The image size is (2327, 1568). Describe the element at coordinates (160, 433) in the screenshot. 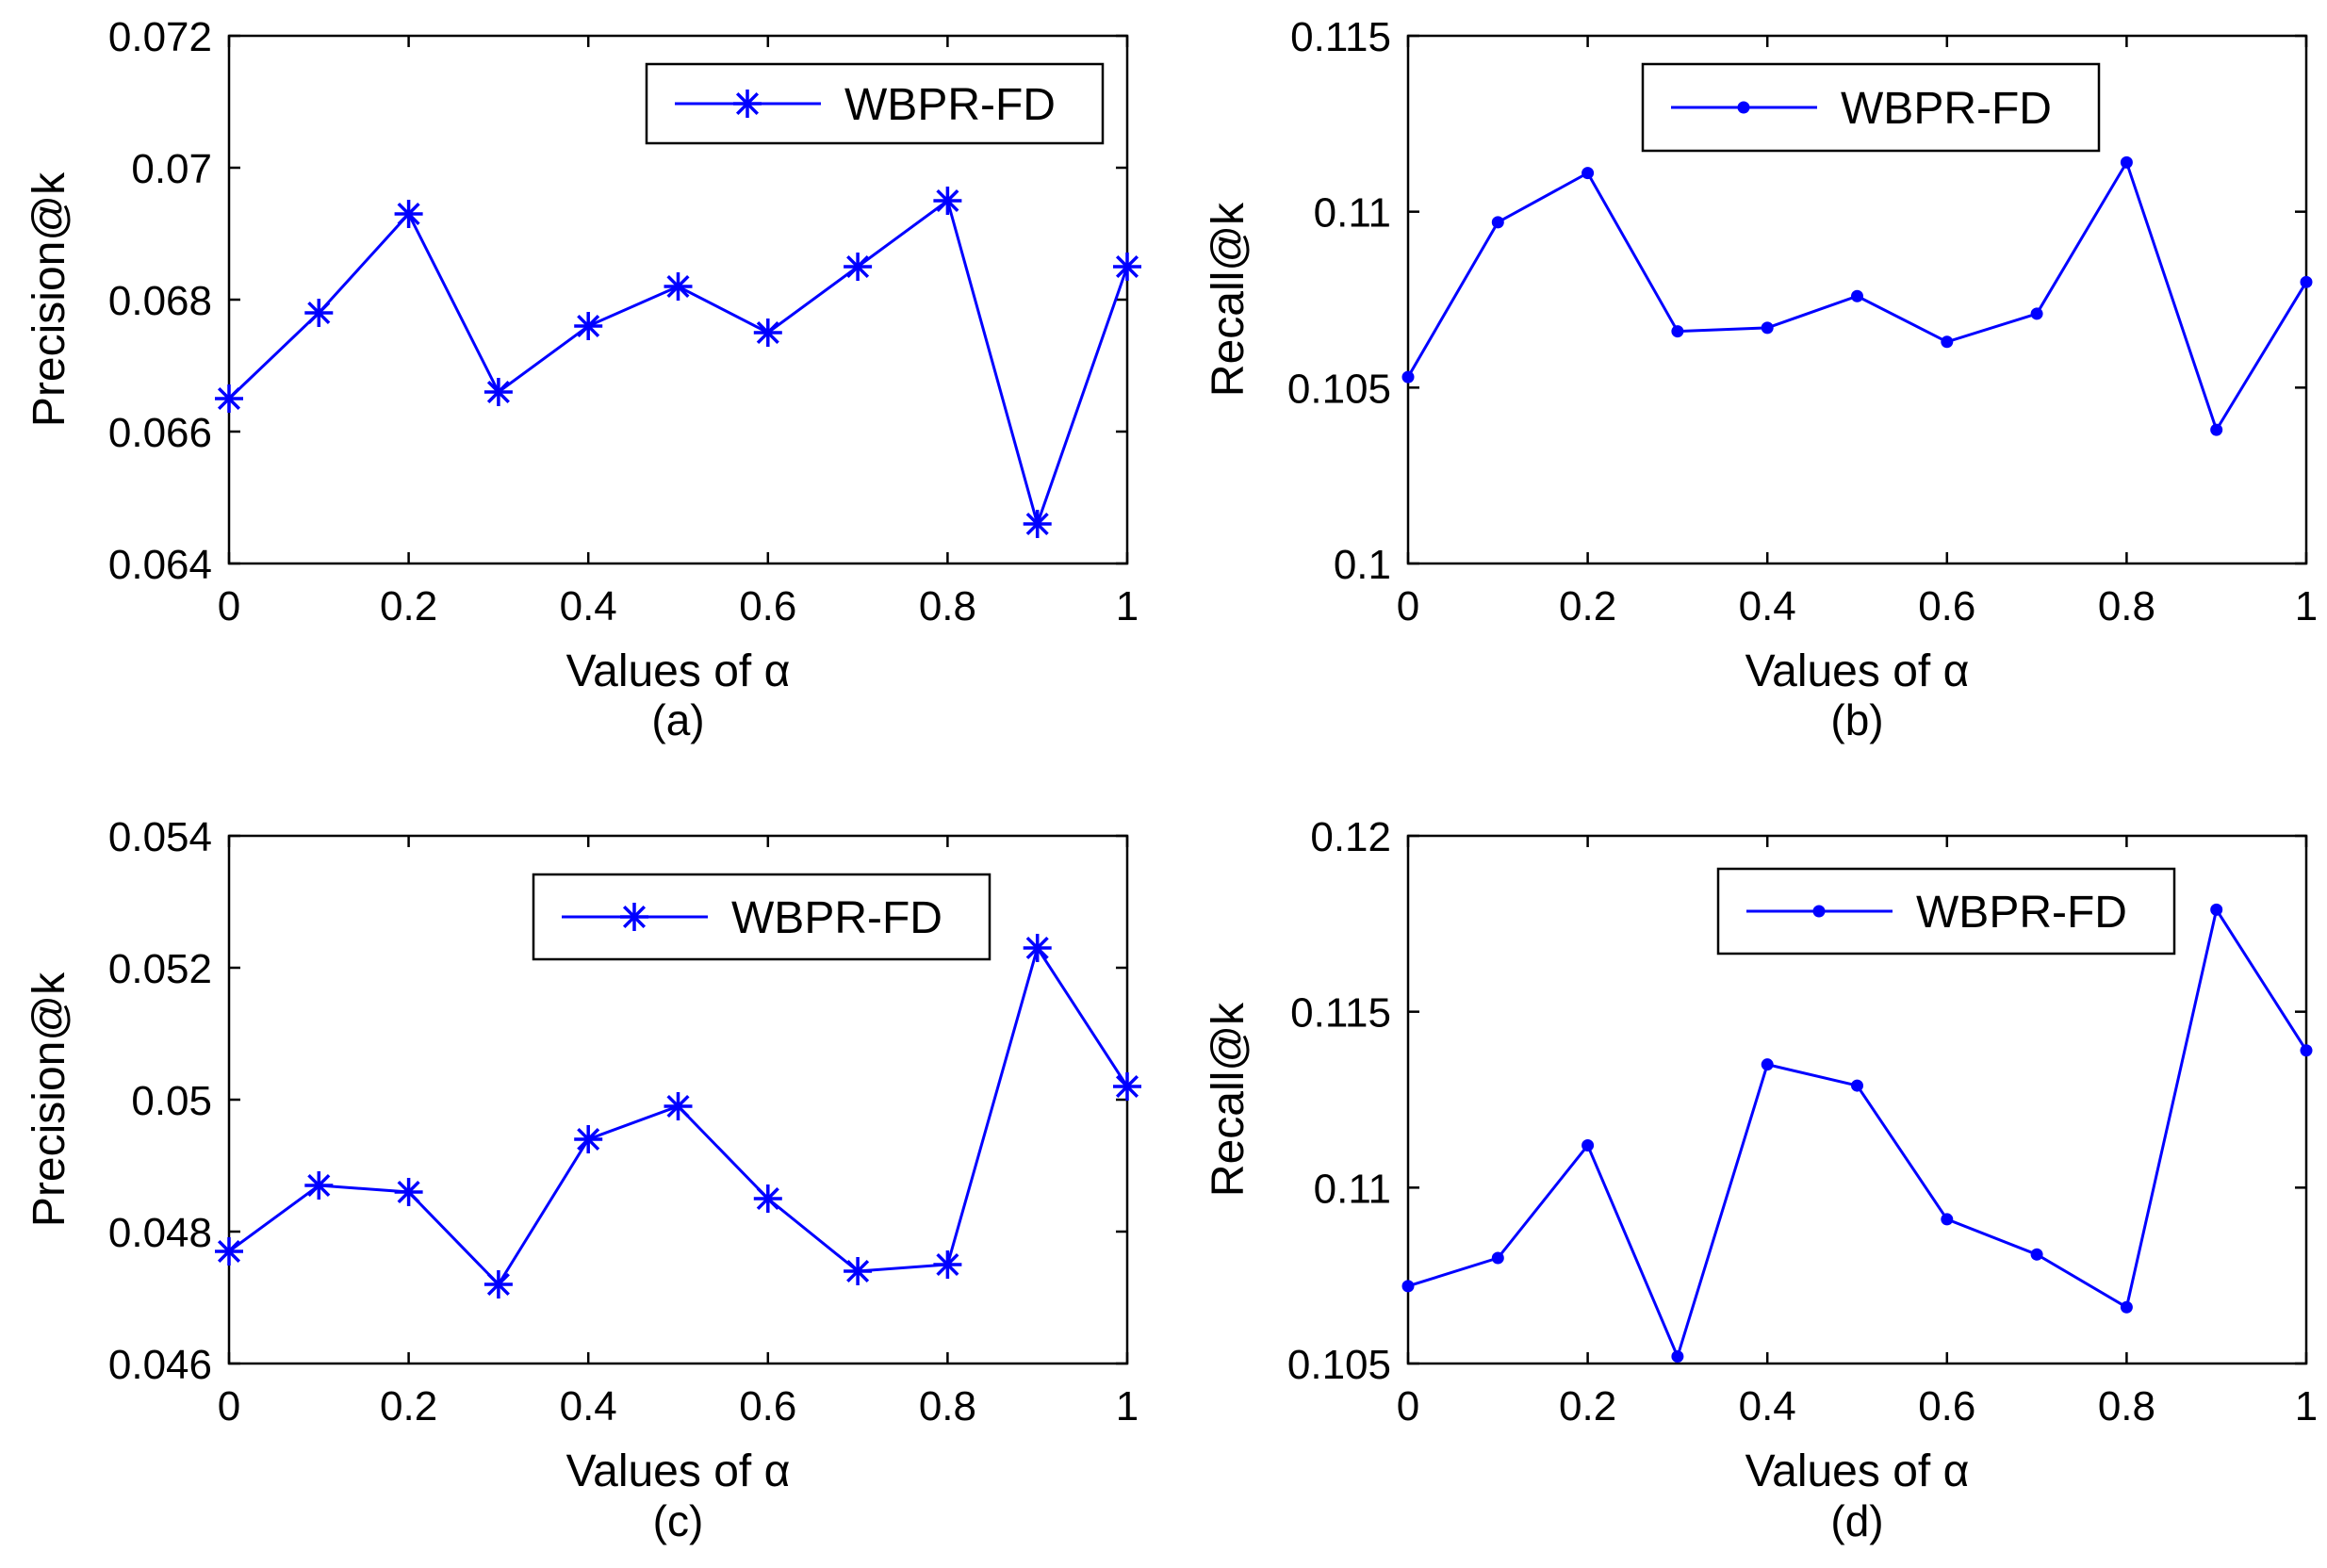

I see `y-tick-label: 0.066` at that location.